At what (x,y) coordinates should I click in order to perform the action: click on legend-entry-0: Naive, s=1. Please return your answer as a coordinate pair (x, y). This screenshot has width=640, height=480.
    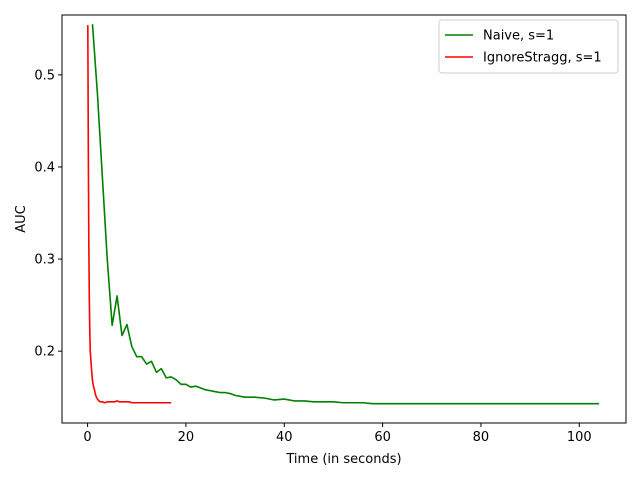
    Looking at the image, I should click on (518, 36).